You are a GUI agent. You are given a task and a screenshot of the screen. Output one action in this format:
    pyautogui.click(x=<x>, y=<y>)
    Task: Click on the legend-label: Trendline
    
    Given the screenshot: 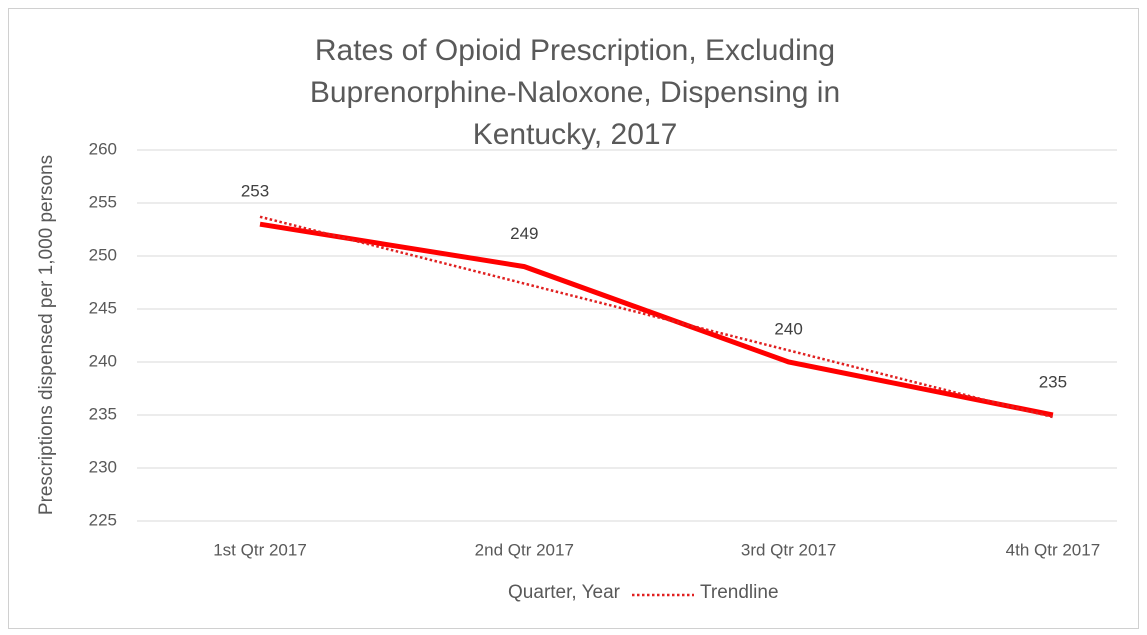 What is the action you would take?
    pyautogui.click(x=739, y=592)
    